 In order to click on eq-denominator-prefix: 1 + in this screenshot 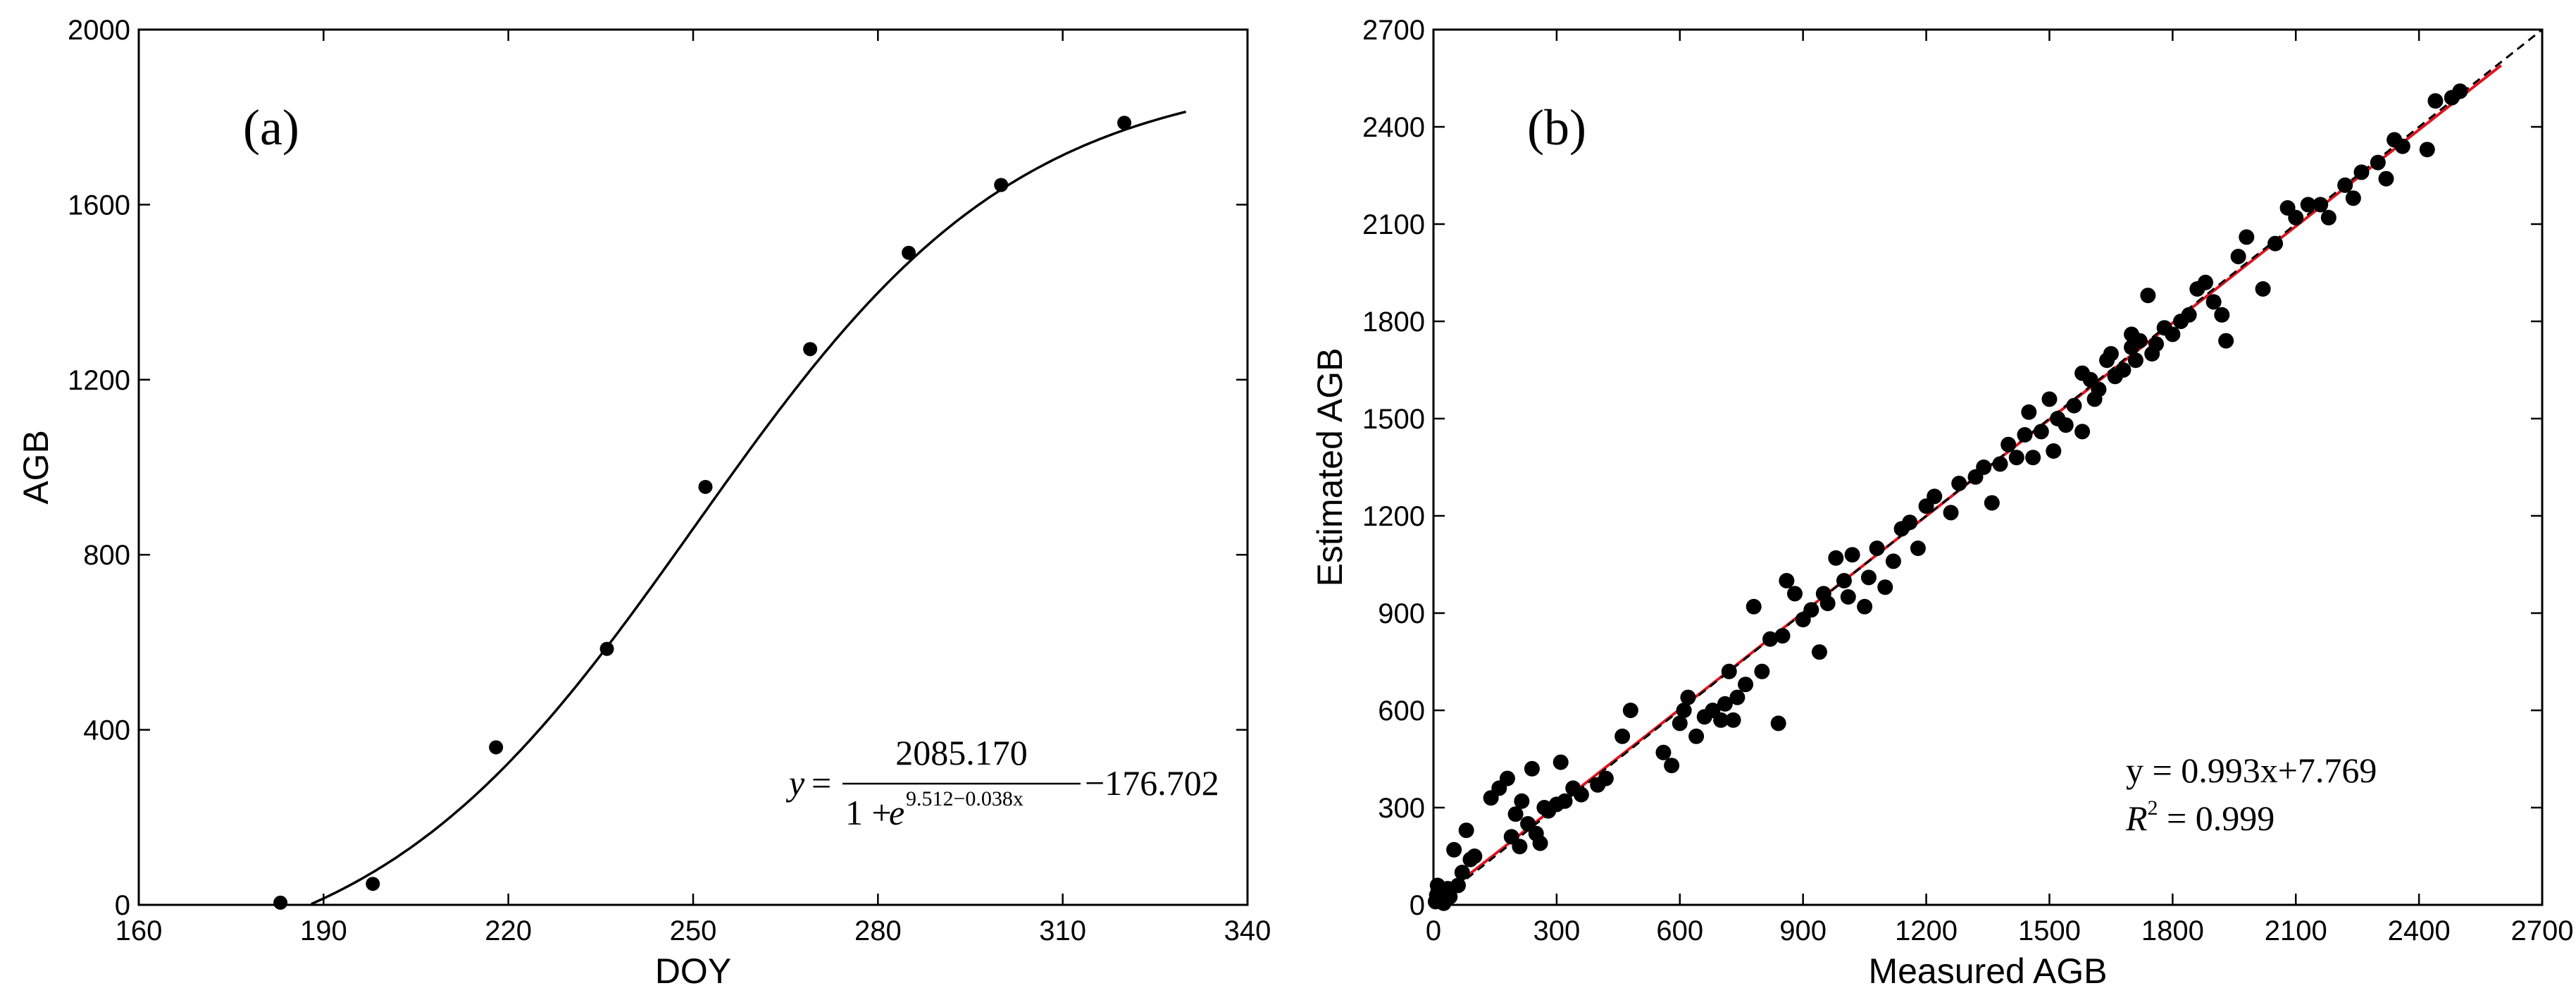, I will do `click(868, 812)`.